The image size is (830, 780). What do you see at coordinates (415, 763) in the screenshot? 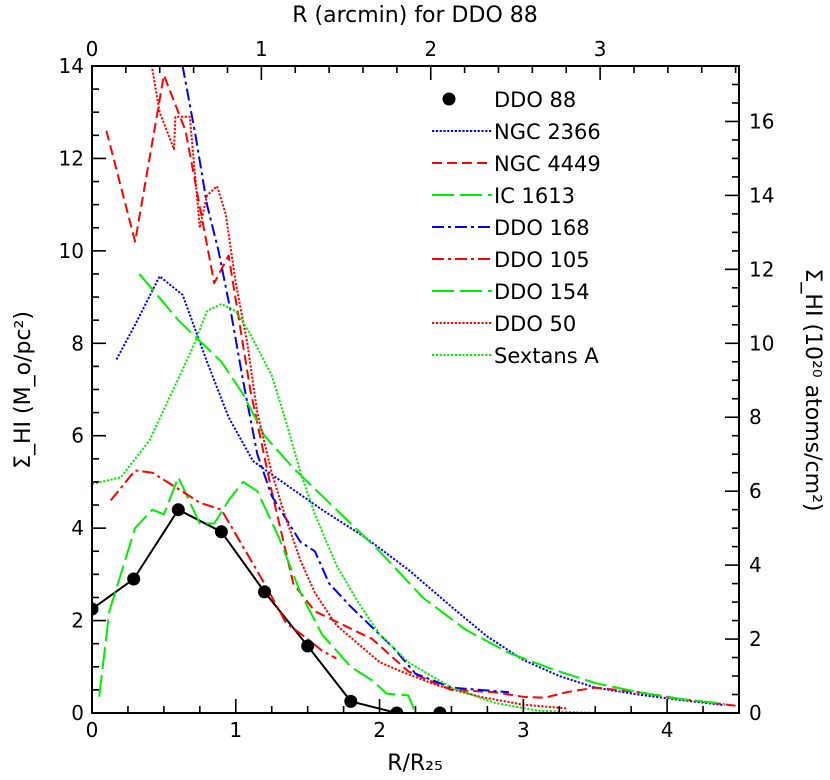
I see `x-axis-title: R/R₂₅` at bounding box center [415, 763].